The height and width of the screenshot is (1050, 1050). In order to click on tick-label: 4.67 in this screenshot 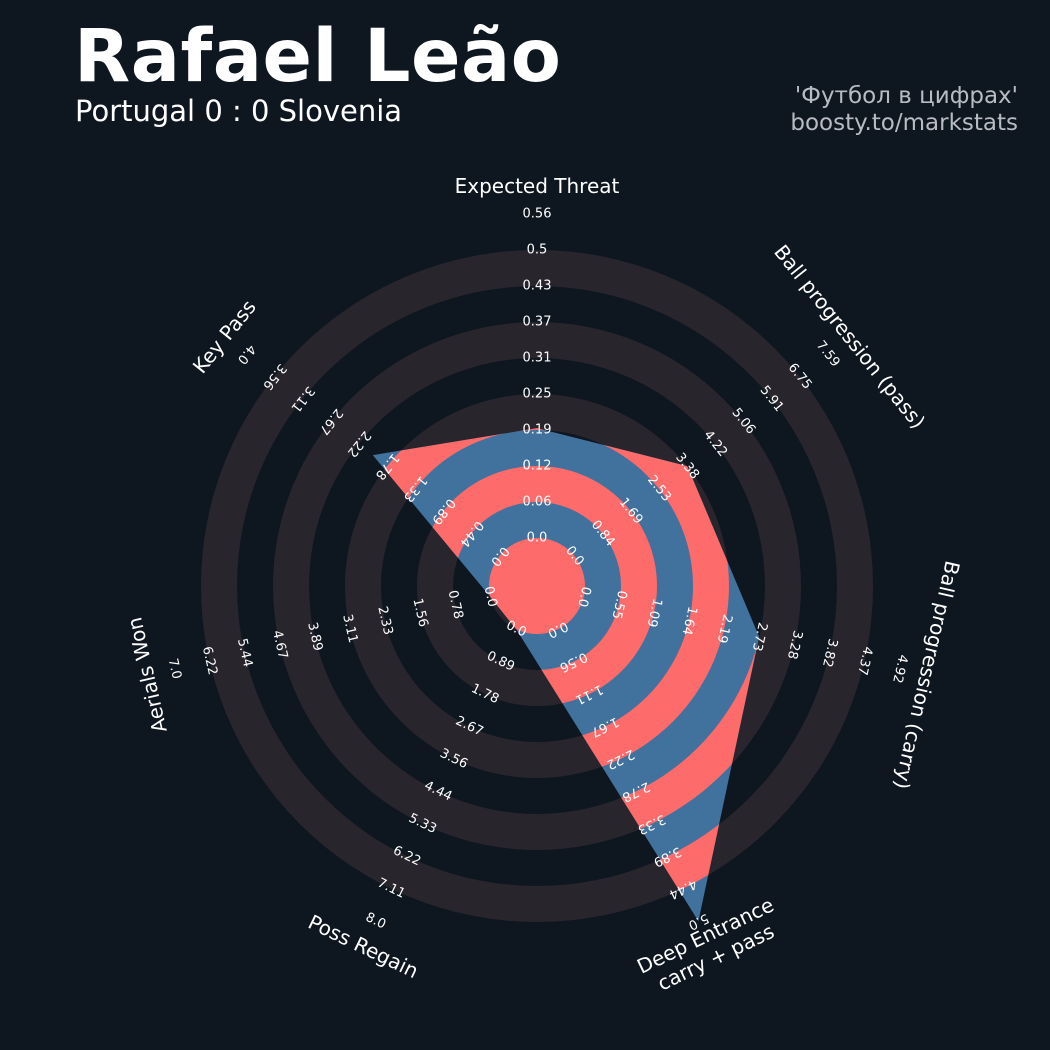, I will do `click(279, 645)`.